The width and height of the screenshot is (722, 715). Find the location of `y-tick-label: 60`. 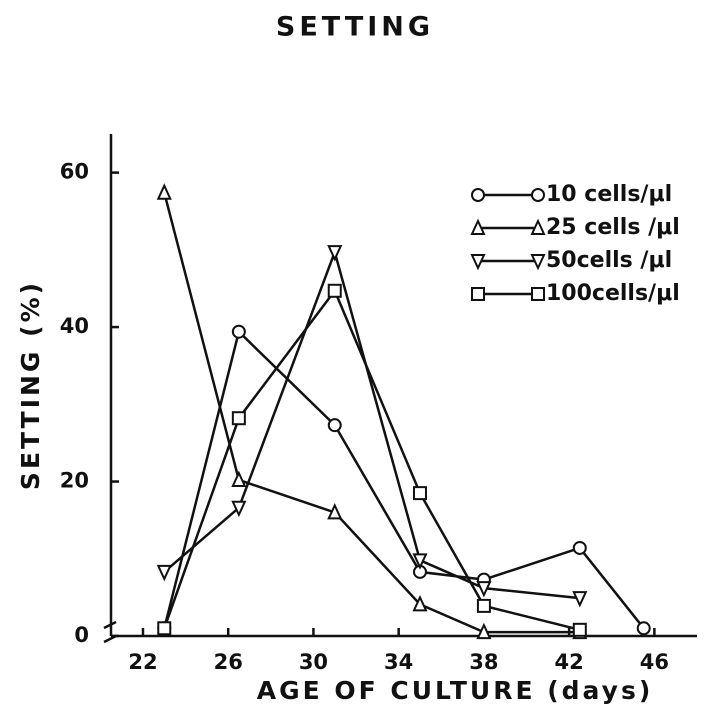

y-tick-label: 60 is located at coordinates (74, 172).